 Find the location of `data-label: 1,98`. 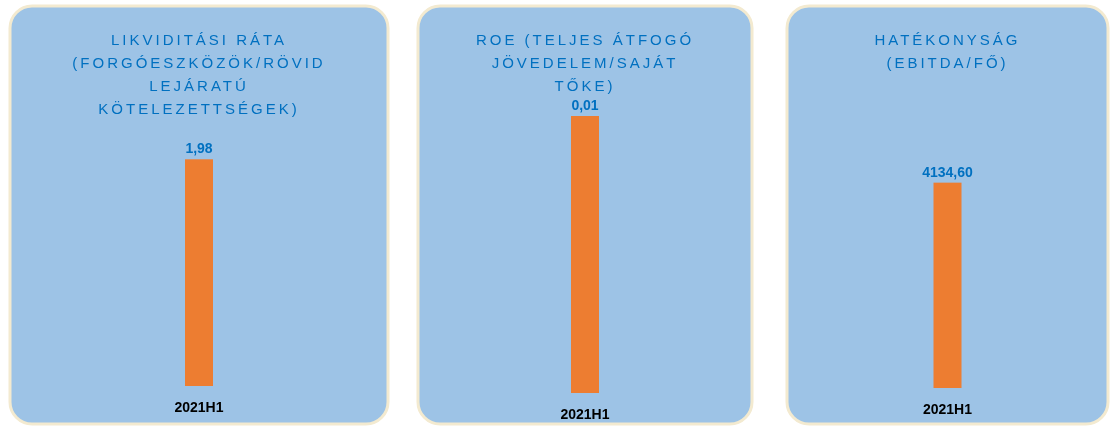

data-label: 1,98 is located at coordinates (199, 148).